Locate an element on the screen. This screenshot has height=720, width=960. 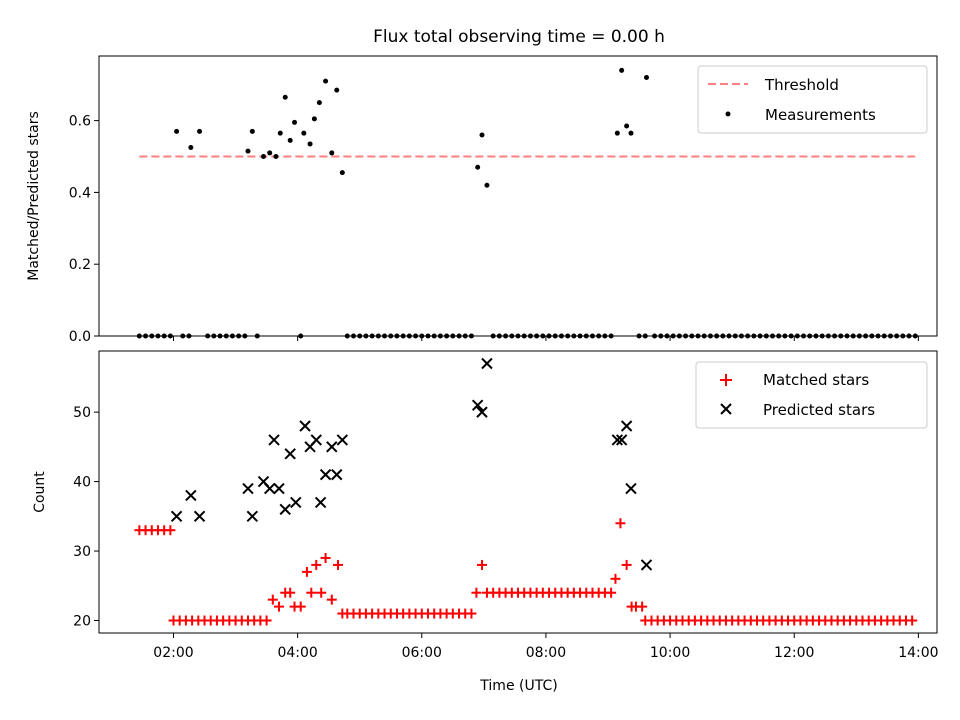
xtick-label: 02:00 is located at coordinates (173, 653).